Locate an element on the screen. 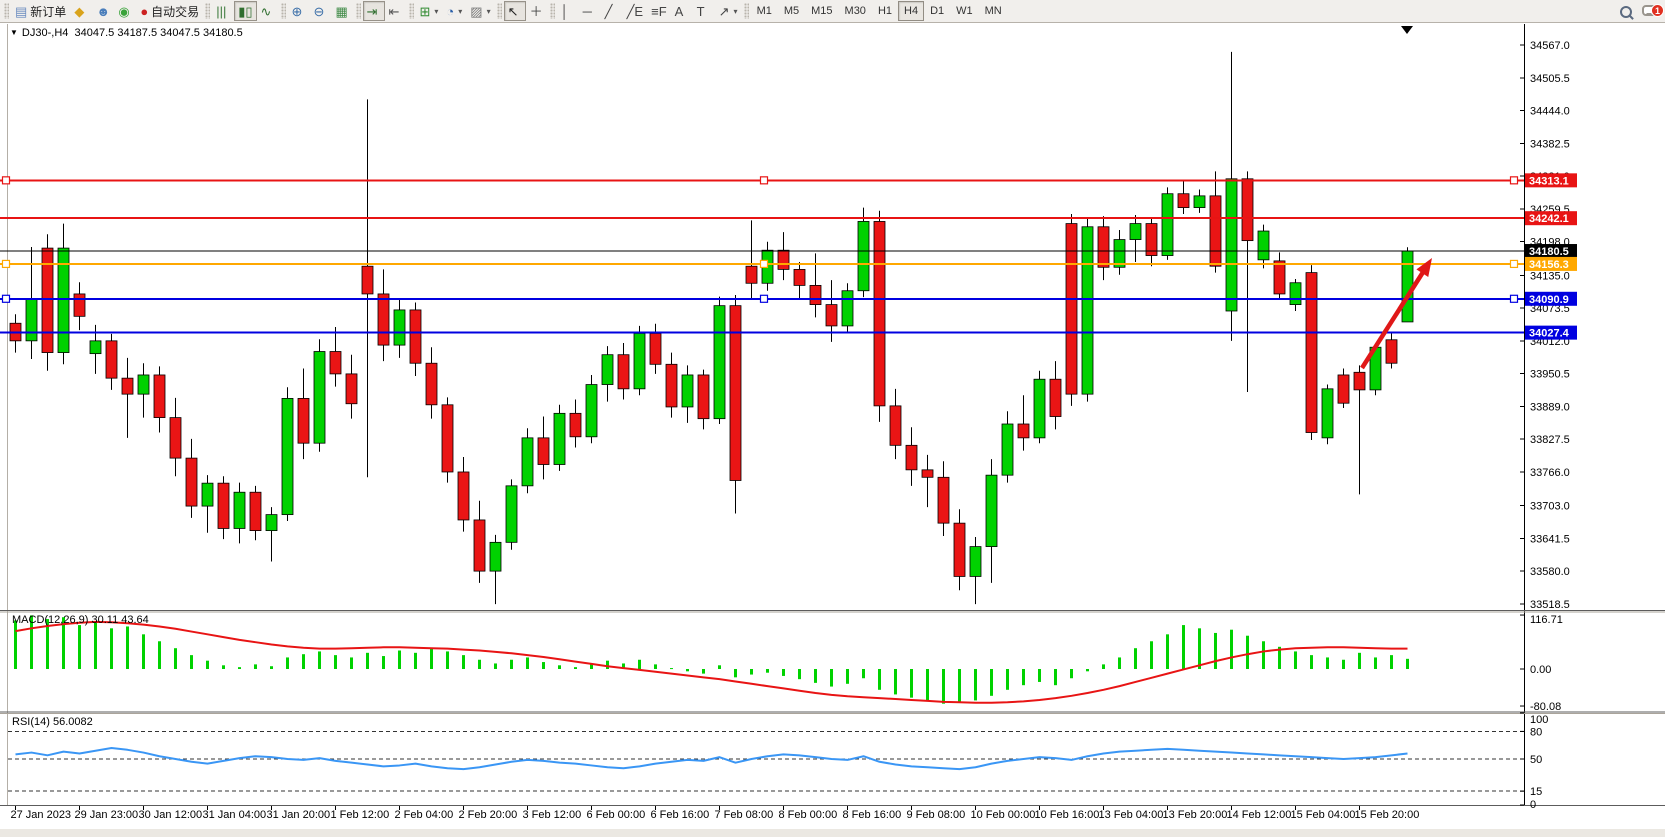 The image size is (1665, 837). toolbar-group: ⊕ ⊖ ▦ is located at coordinates (321, 11).